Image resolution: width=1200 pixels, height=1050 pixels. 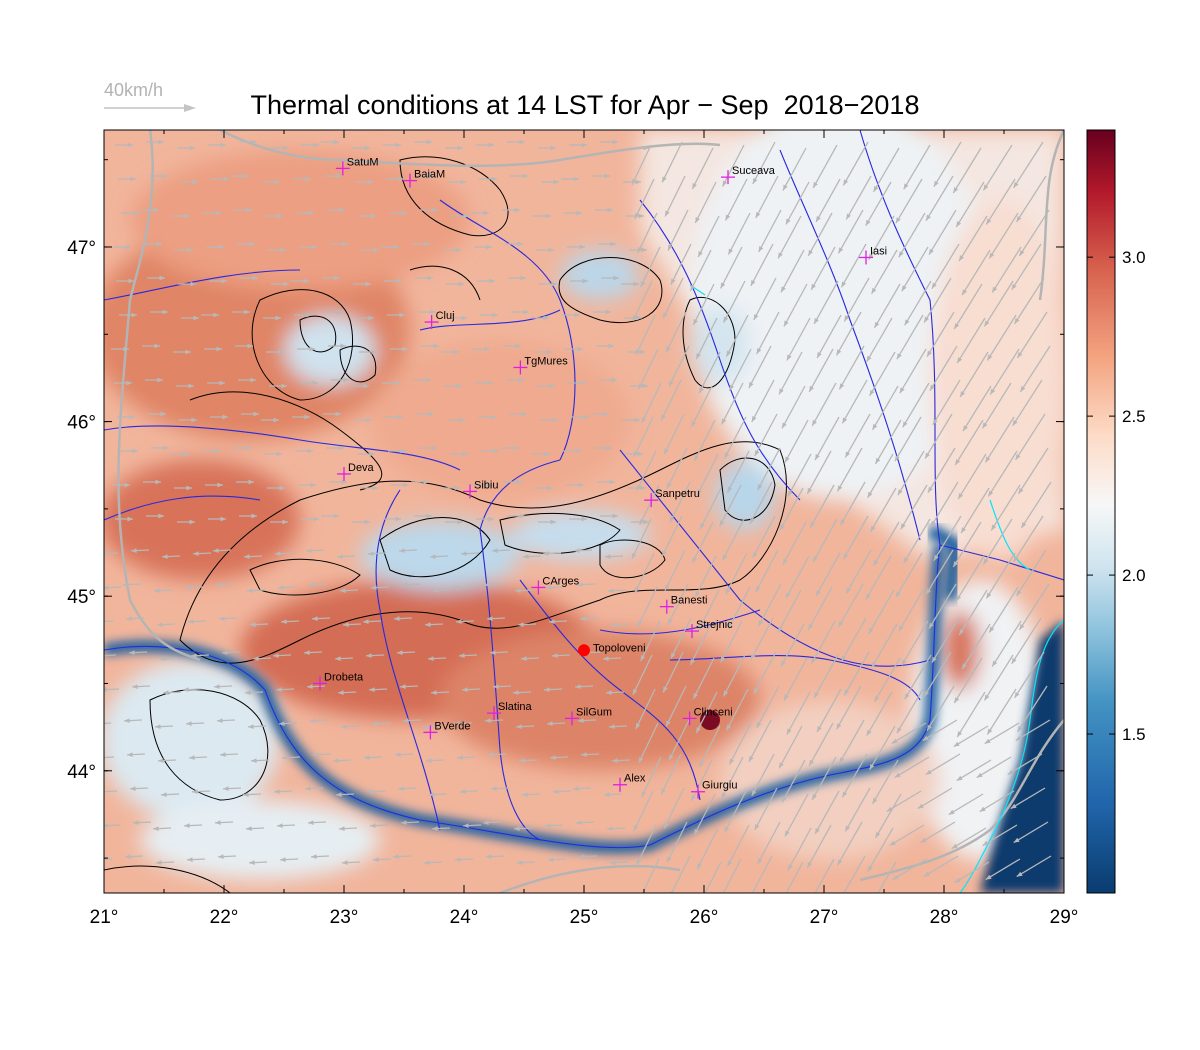 I want to click on city-marker: Deva, so click(x=356, y=471).